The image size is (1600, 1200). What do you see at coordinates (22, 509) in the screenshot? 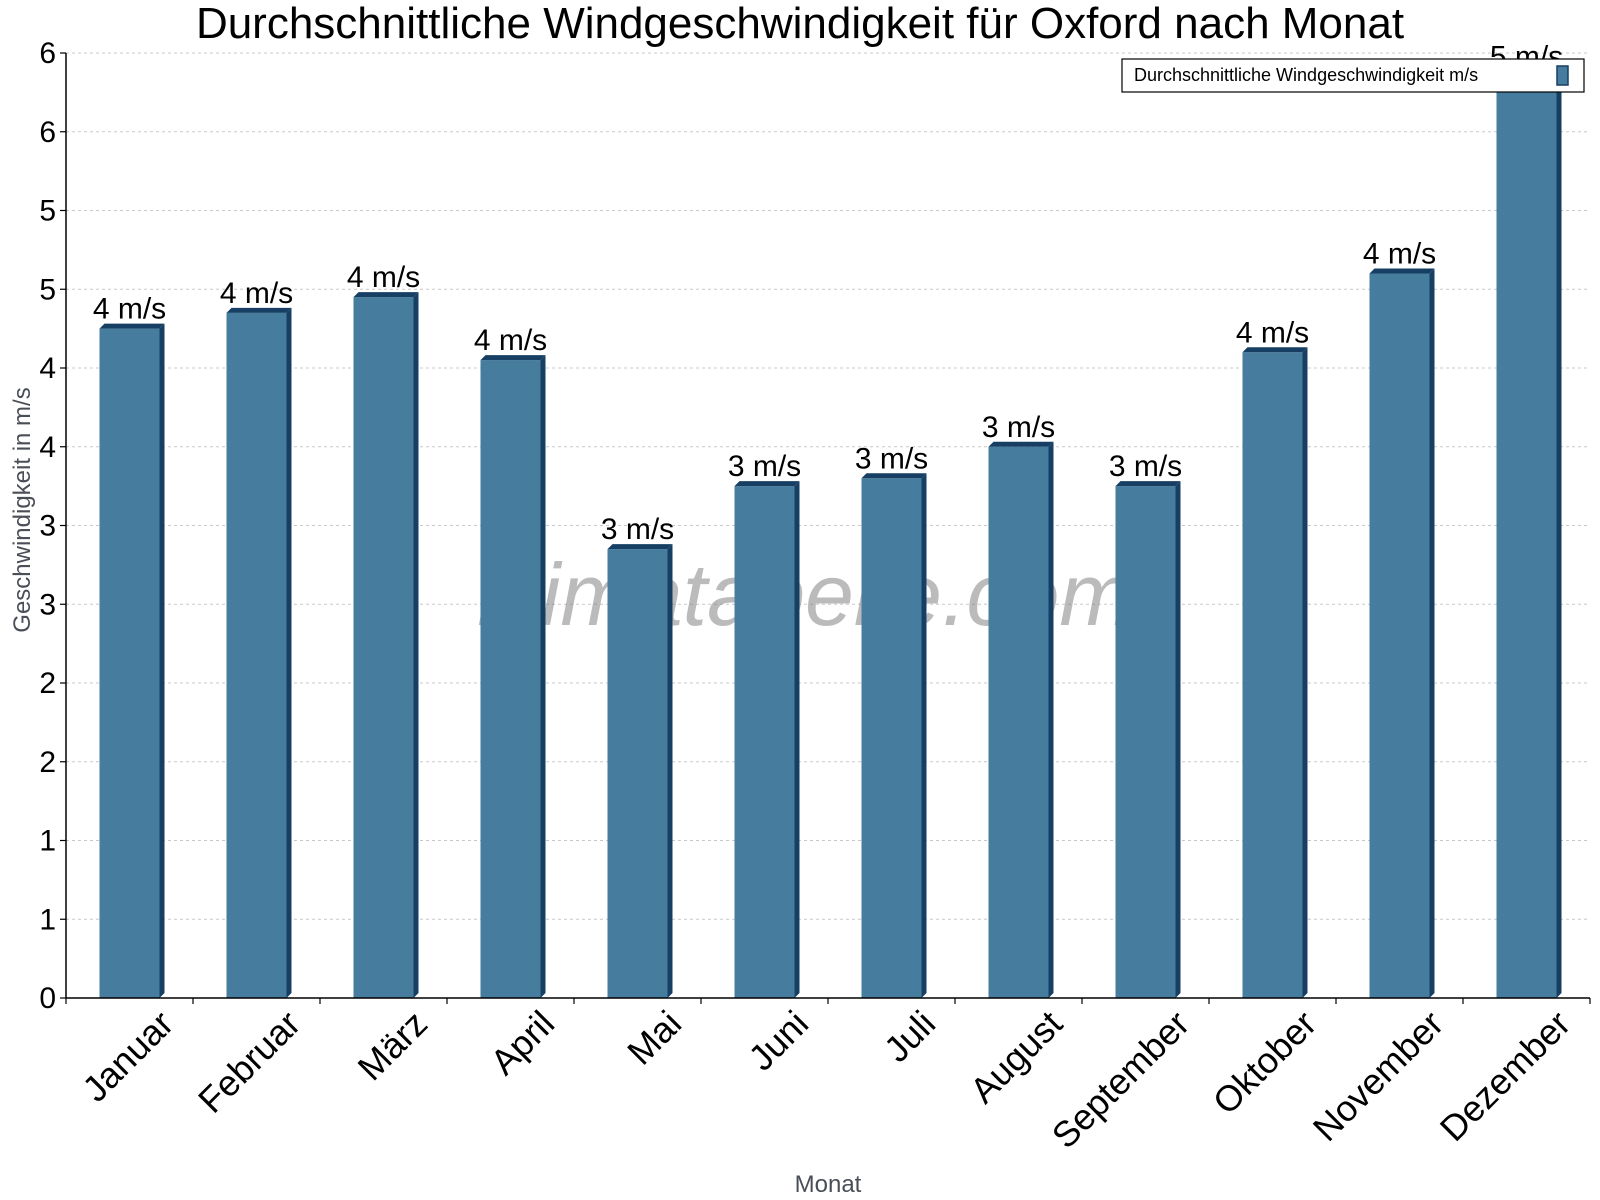
I see `y-axis-title: Geschwindigkeit in m/s` at bounding box center [22, 509].